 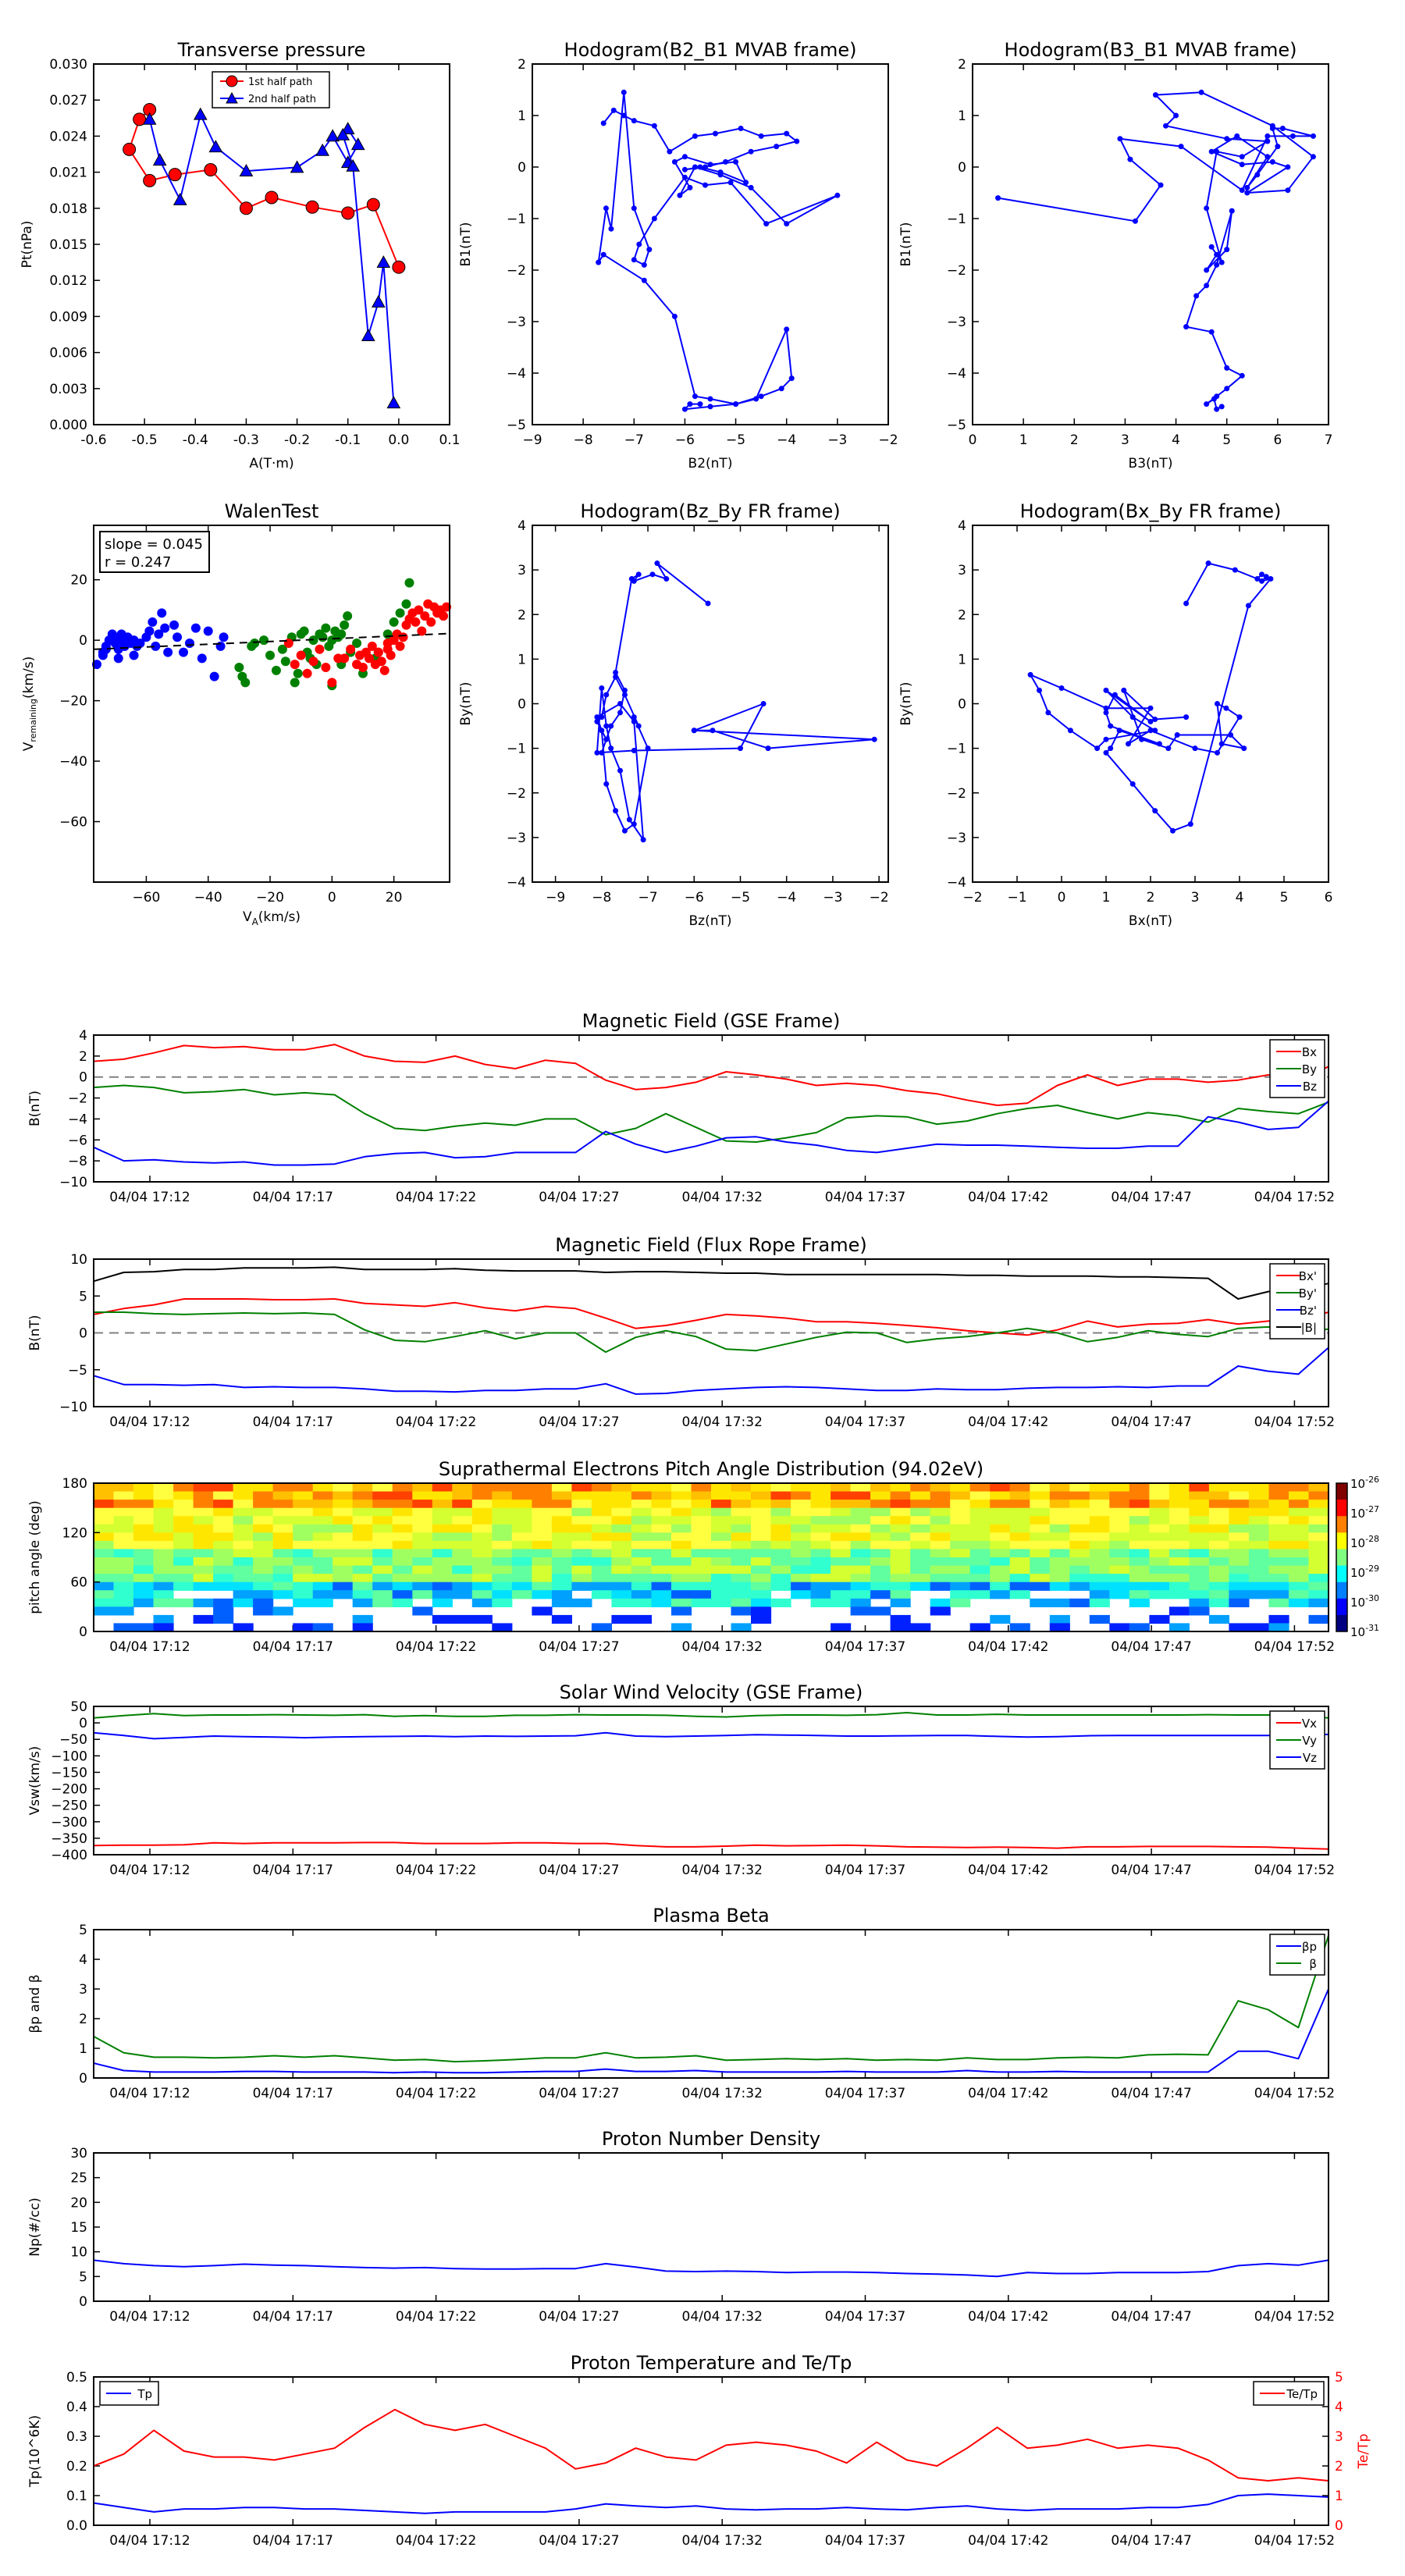 I want to click on legend-label: By, so click(x=1309, y=1069).